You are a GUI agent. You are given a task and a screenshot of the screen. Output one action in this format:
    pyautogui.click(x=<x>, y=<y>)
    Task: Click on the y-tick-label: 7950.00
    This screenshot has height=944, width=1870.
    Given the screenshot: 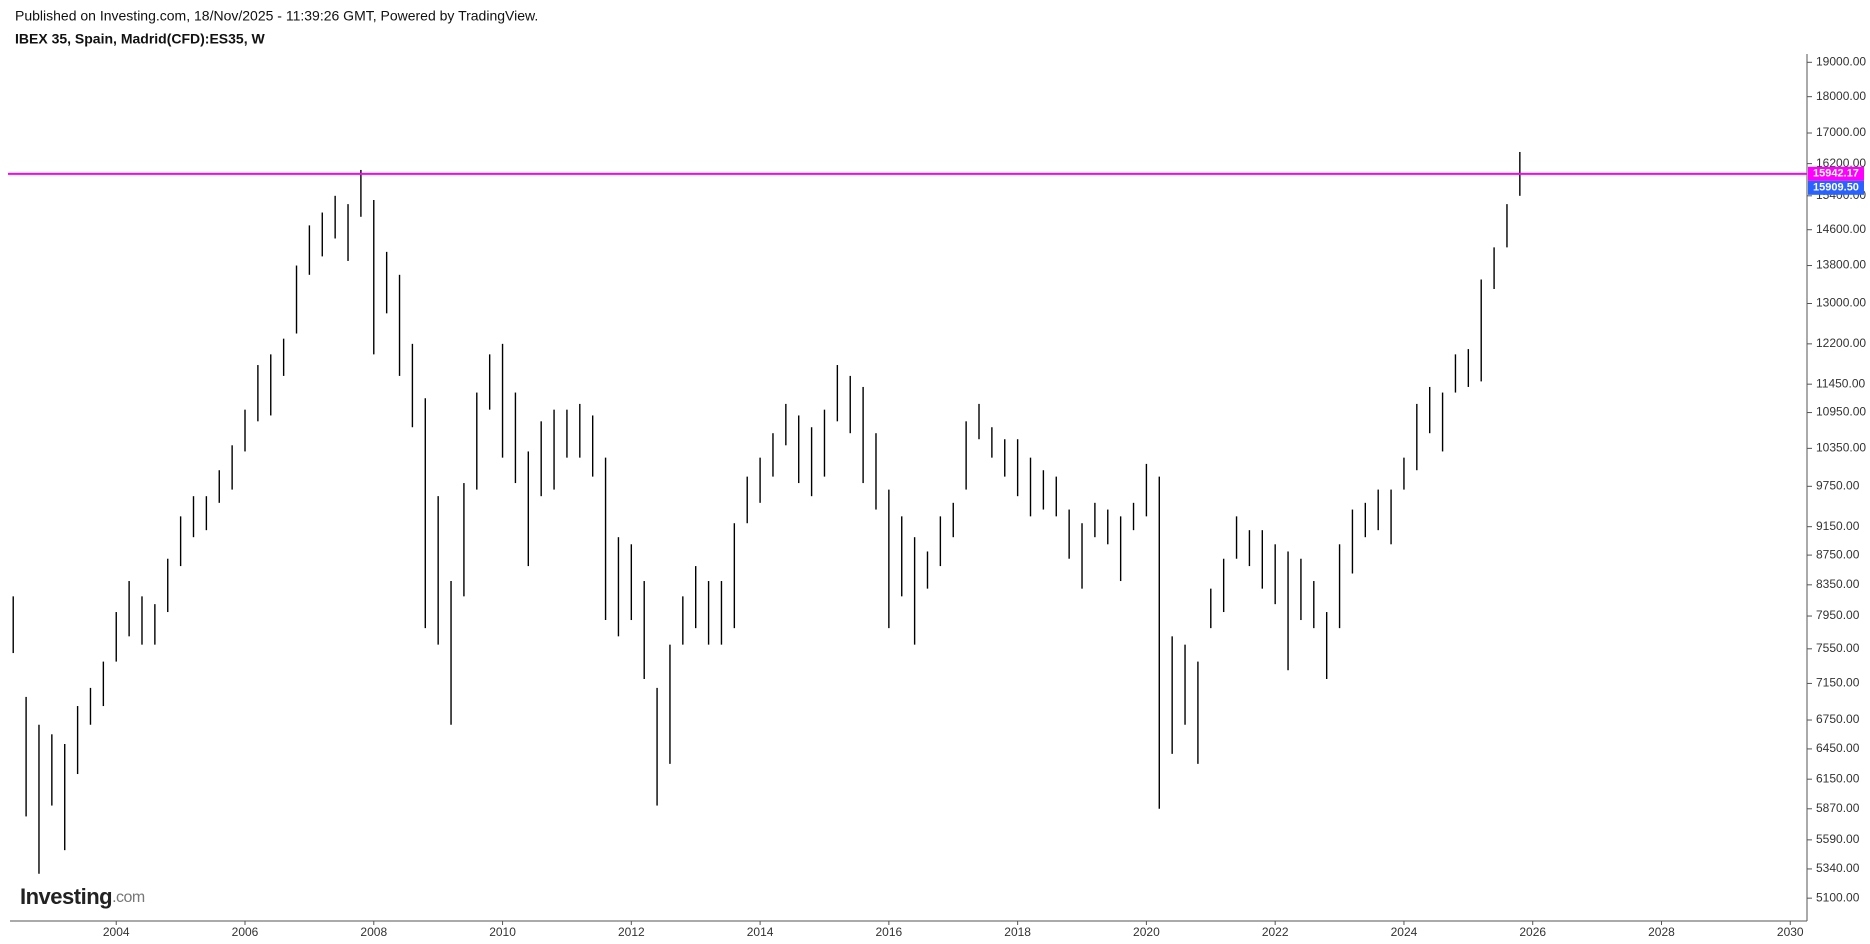 What is the action you would take?
    pyautogui.click(x=1838, y=615)
    